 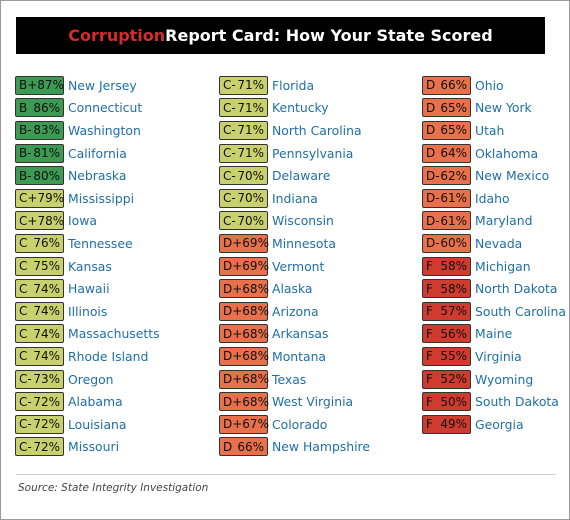 I want to click on grade-row: D+ 68% Alaska, so click(x=309, y=288).